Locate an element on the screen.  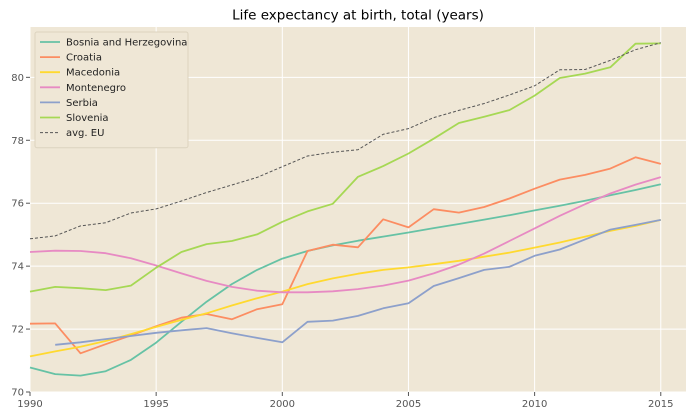
x-tick-label: 2010 is located at coordinates (534, 404).